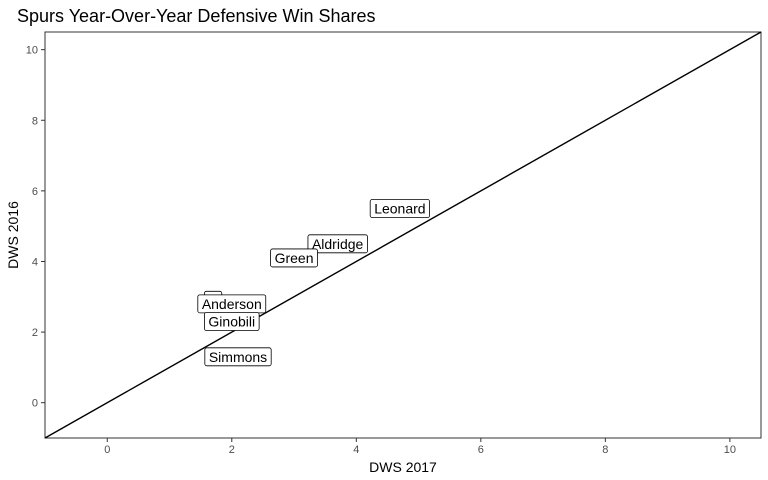  What do you see at coordinates (730, 450) in the screenshot?
I see `x-tick-label: 10` at bounding box center [730, 450].